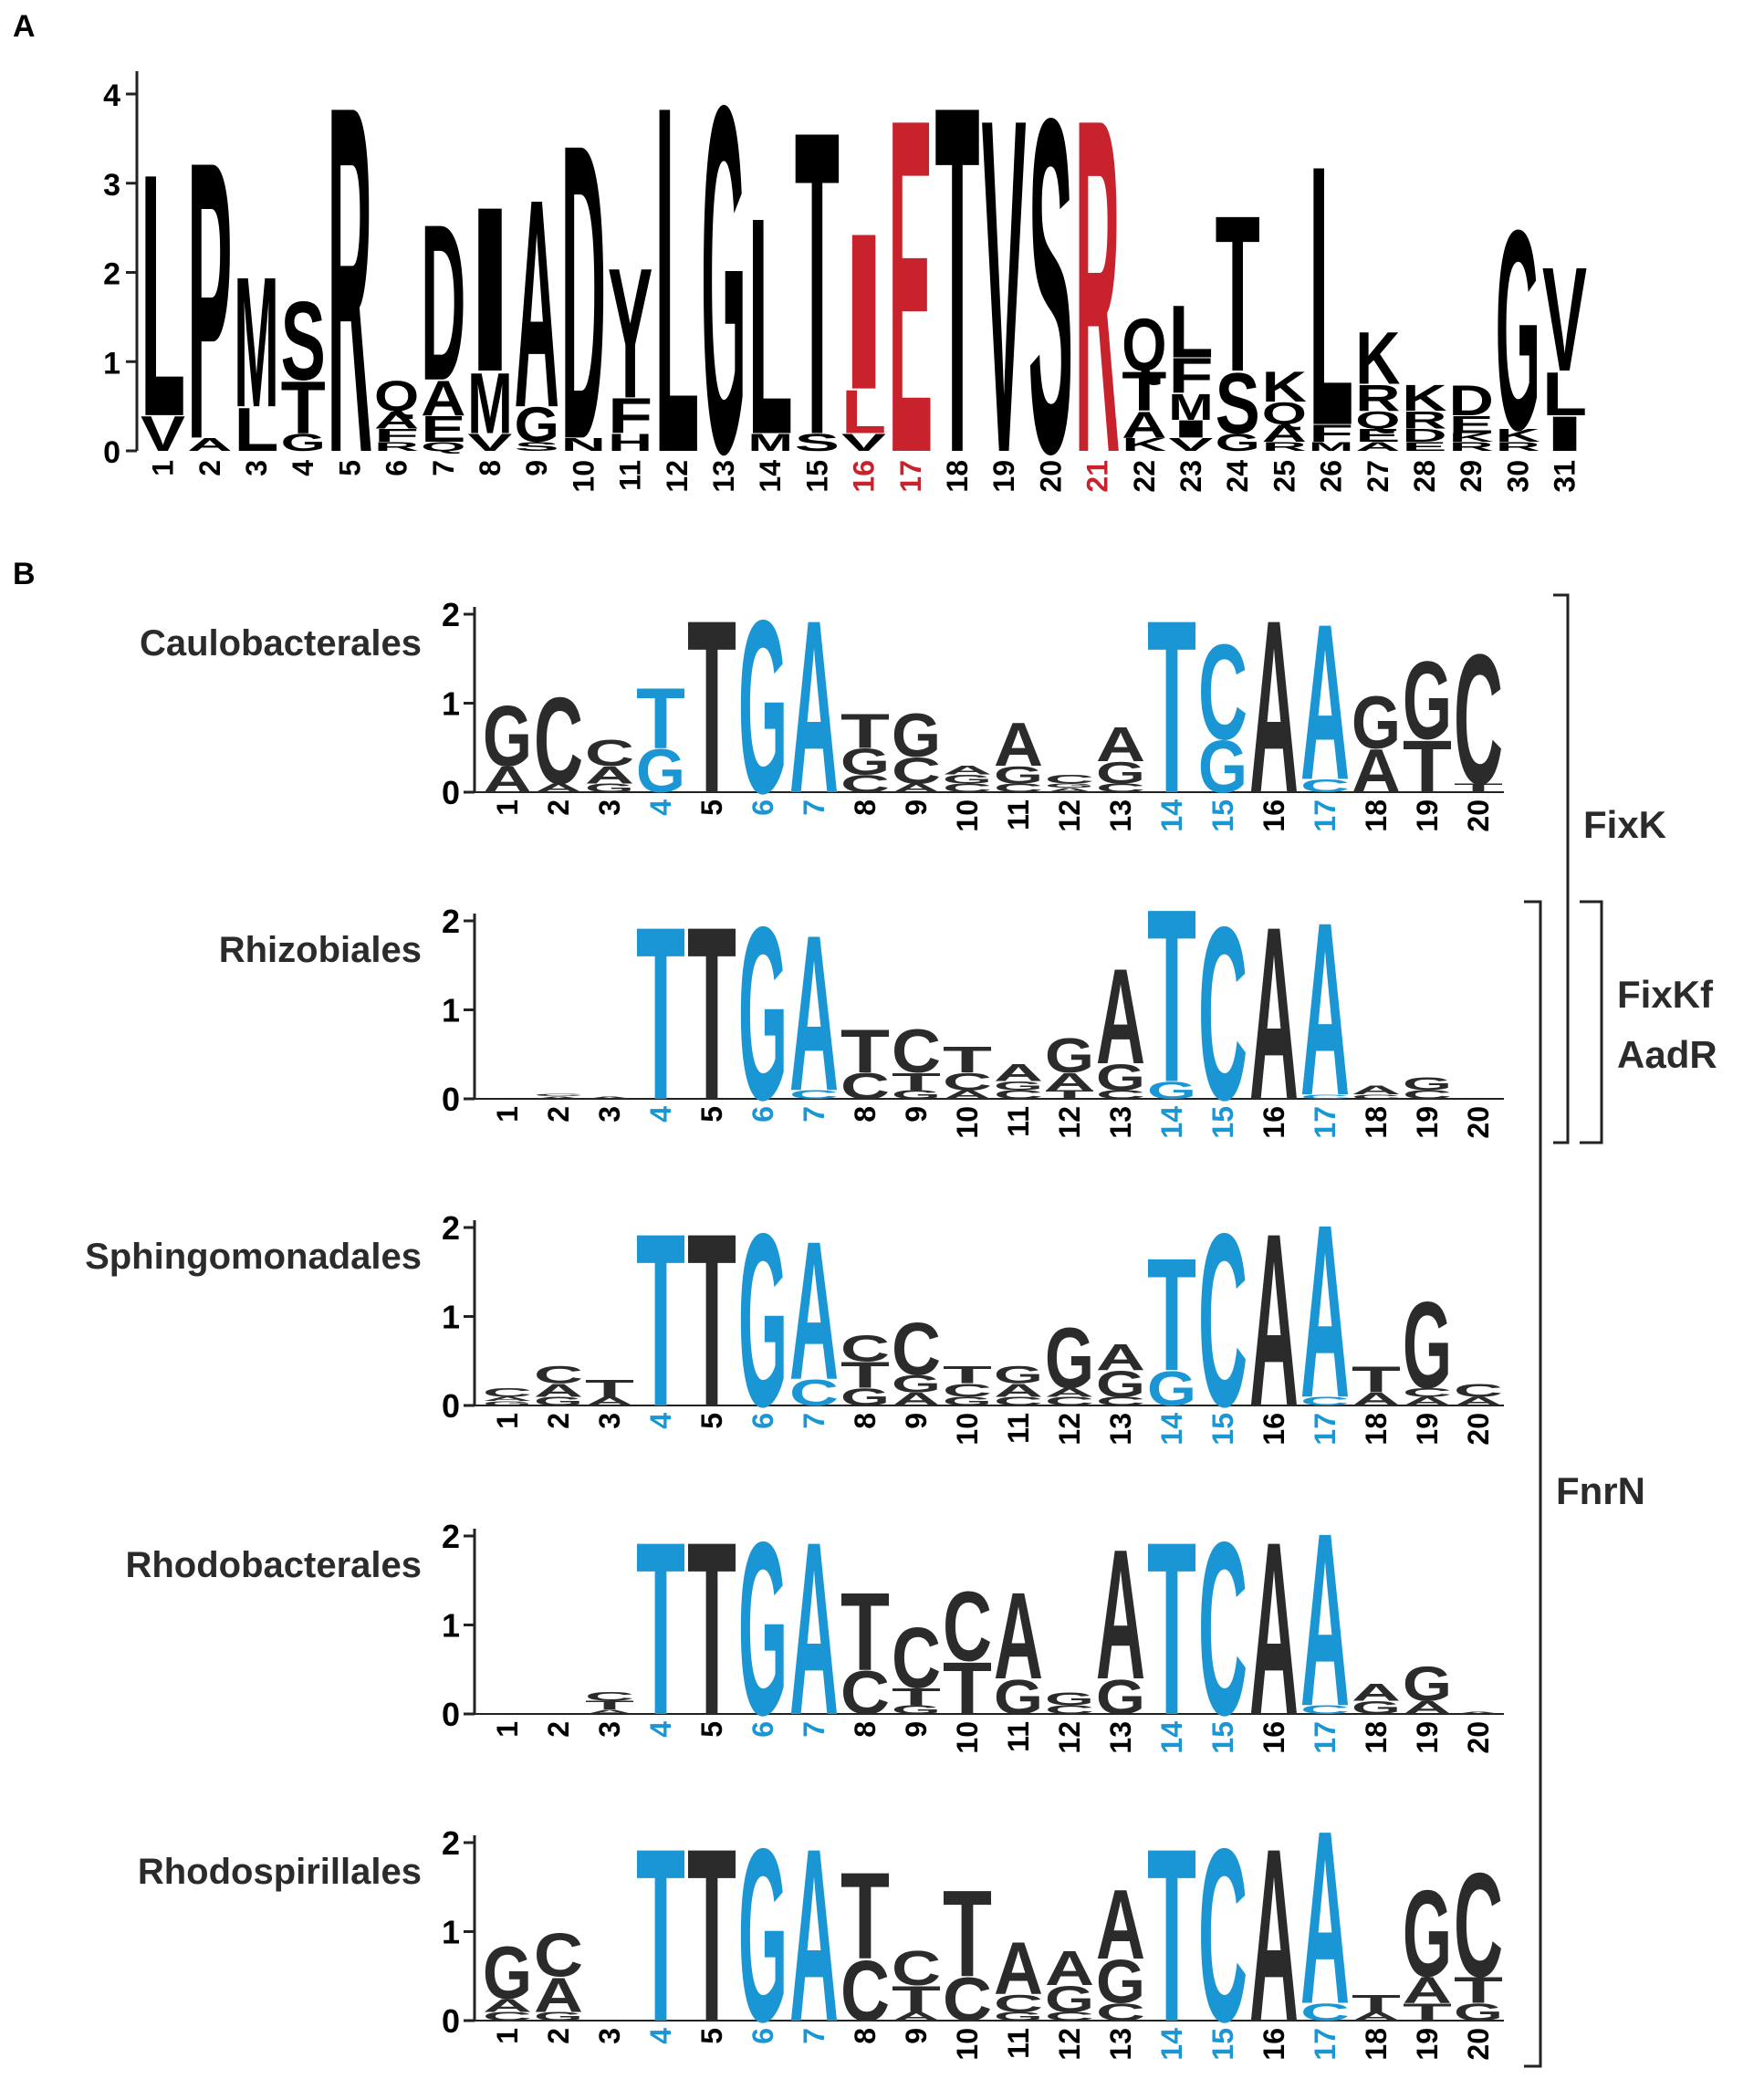  Describe the element at coordinates (1424, 398) in the screenshot. I see `logo-letter-K: K` at that location.